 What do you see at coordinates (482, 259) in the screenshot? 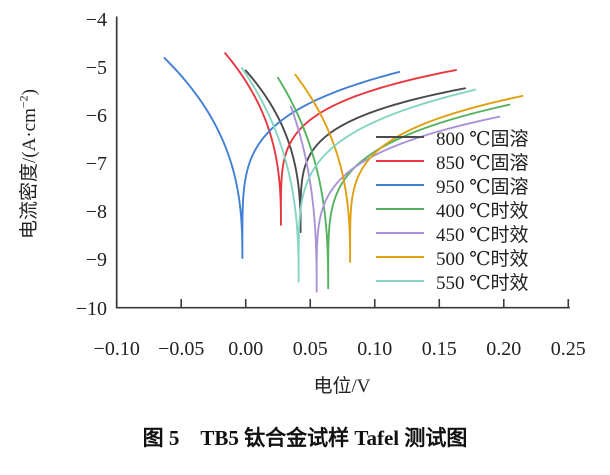
I see `legend-label: 500 ℃时效` at bounding box center [482, 259].